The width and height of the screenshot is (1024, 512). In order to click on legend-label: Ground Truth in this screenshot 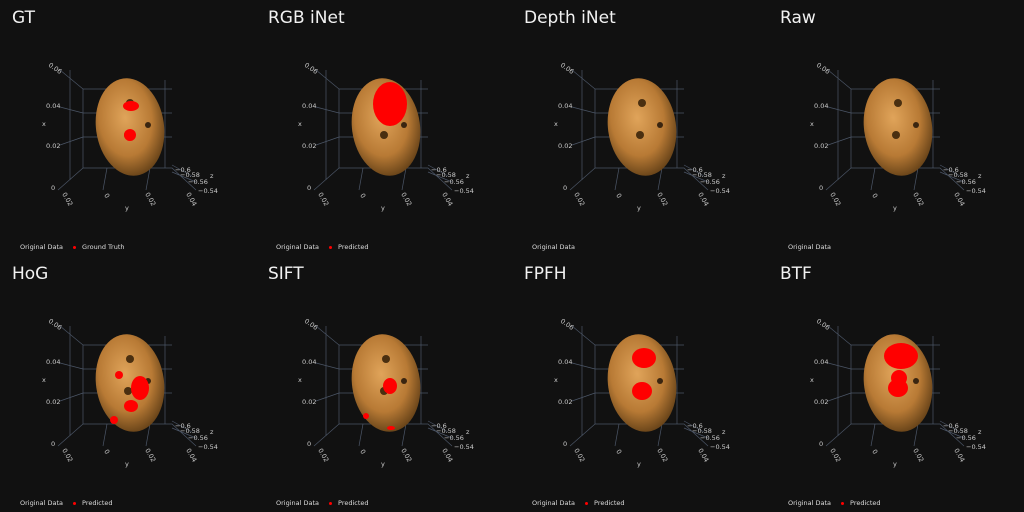, I will do `click(103, 247)`.